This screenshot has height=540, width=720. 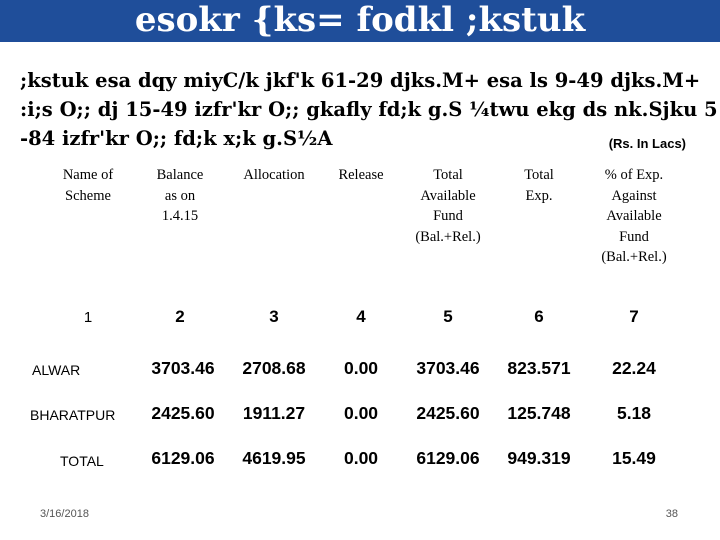 What do you see at coordinates (634, 413) in the screenshot?
I see `table-cell: 5.18` at bounding box center [634, 413].